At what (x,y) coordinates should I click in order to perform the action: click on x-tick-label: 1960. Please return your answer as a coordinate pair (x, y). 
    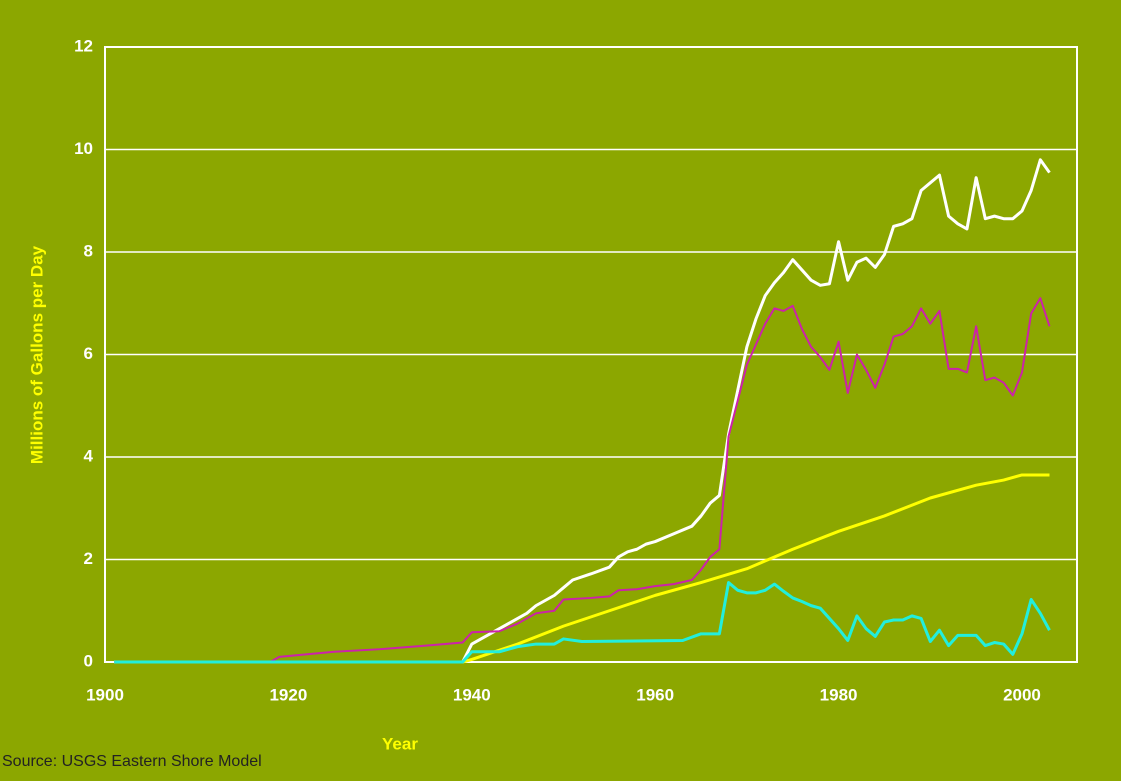
    Looking at the image, I should click on (655, 694).